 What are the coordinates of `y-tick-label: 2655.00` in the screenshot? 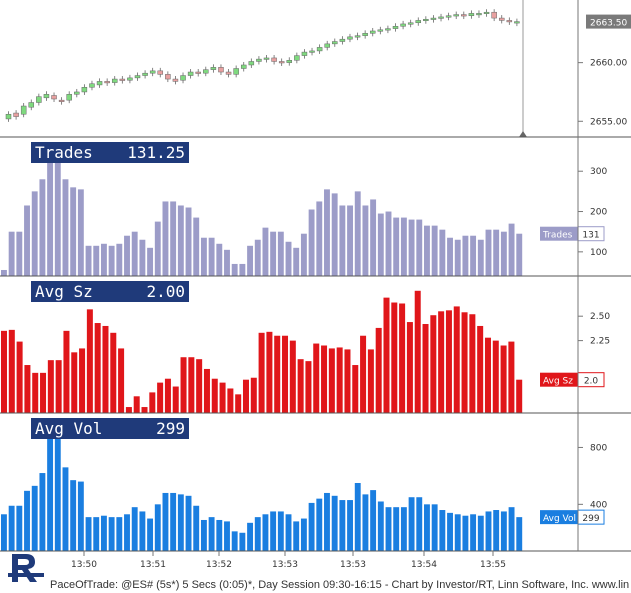 It's located at (608, 122).